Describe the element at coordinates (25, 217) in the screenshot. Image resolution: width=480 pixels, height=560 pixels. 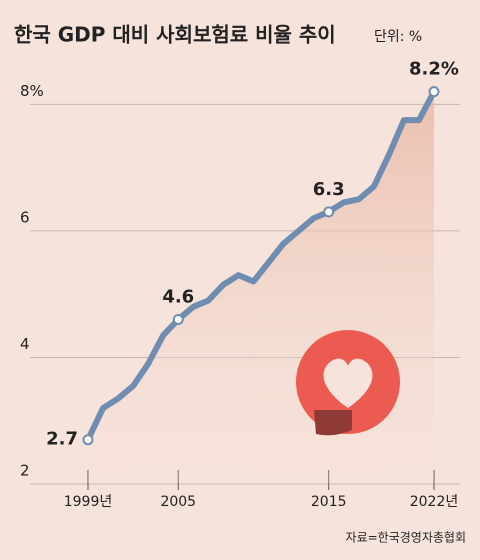
I see `y-tick-label: 6` at that location.